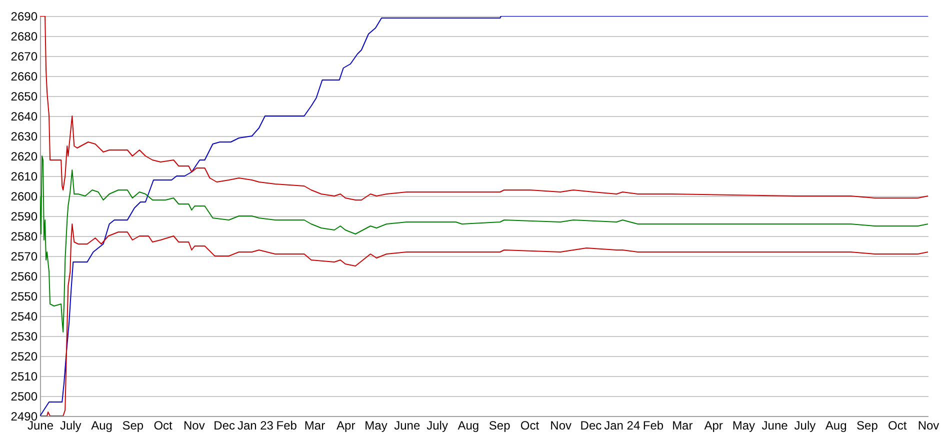 This screenshot has width=950, height=435. I want to click on y-tick-label: 2650, so click(24, 97).